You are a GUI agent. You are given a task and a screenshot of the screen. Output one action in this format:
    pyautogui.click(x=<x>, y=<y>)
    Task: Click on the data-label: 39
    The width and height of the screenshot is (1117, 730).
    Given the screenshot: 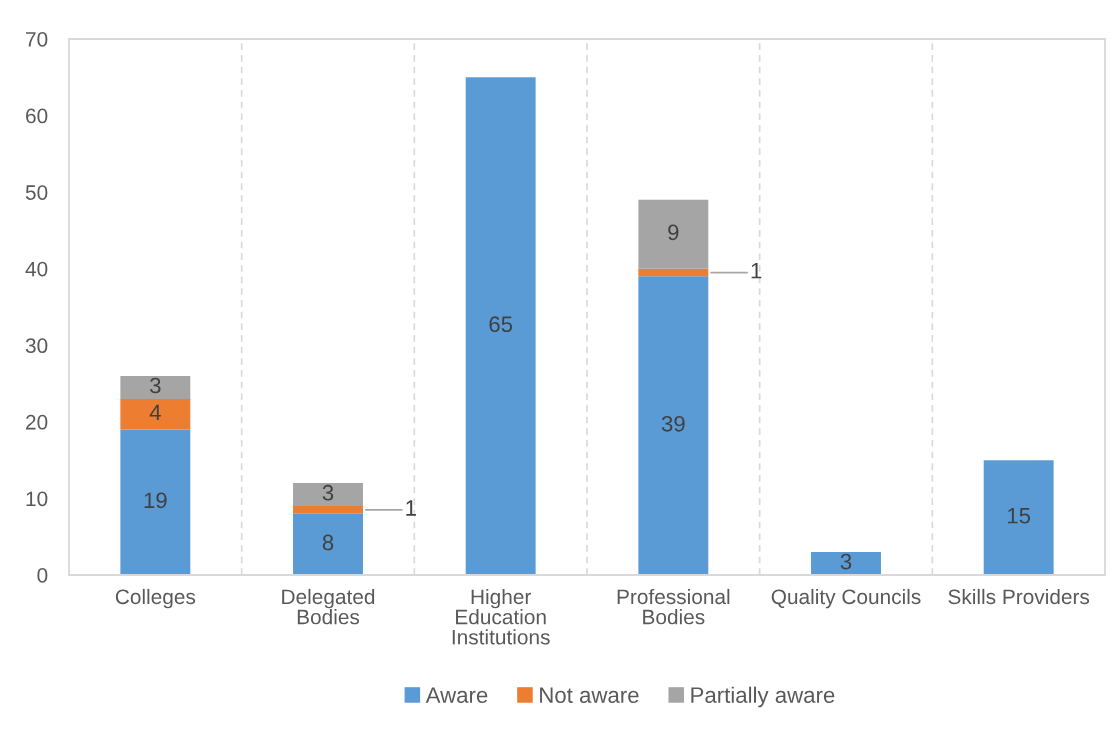 What is the action you would take?
    pyautogui.click(x=673, y=423)
    